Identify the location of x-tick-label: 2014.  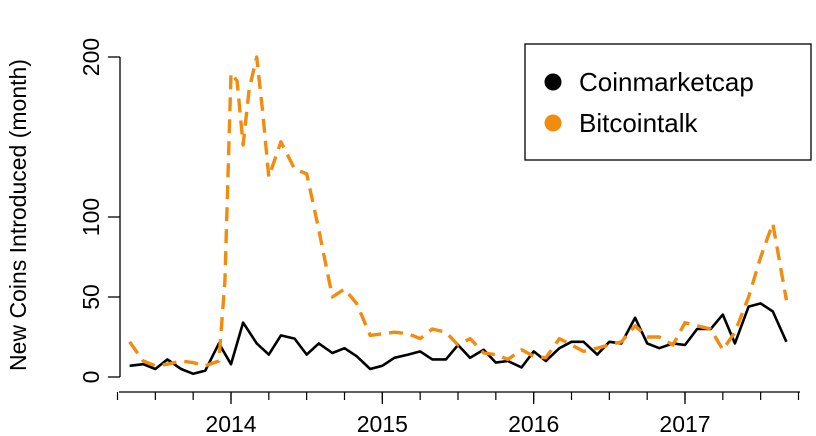
(230, 423).